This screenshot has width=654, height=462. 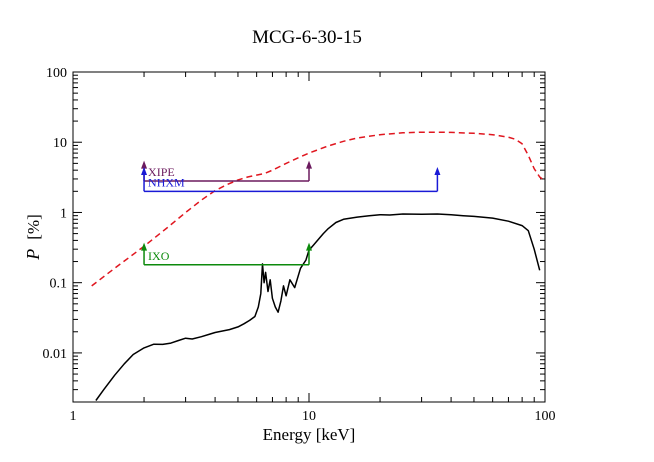 I want to click on chart-title: MCG-6-30-15, so click(x=307, y=37).